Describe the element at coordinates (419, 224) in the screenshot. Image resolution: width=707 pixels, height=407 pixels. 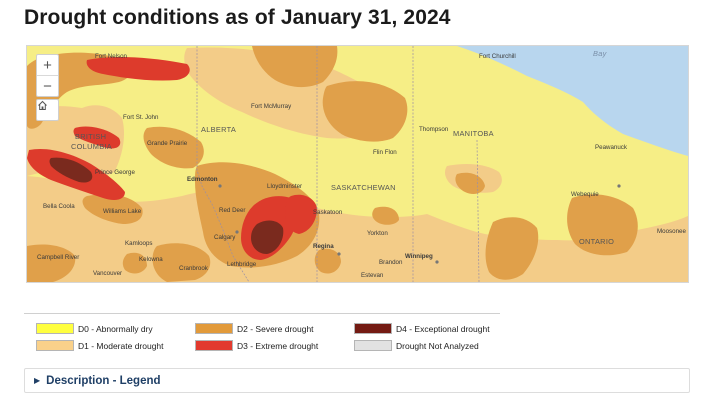
I see `city-dots` at that location.